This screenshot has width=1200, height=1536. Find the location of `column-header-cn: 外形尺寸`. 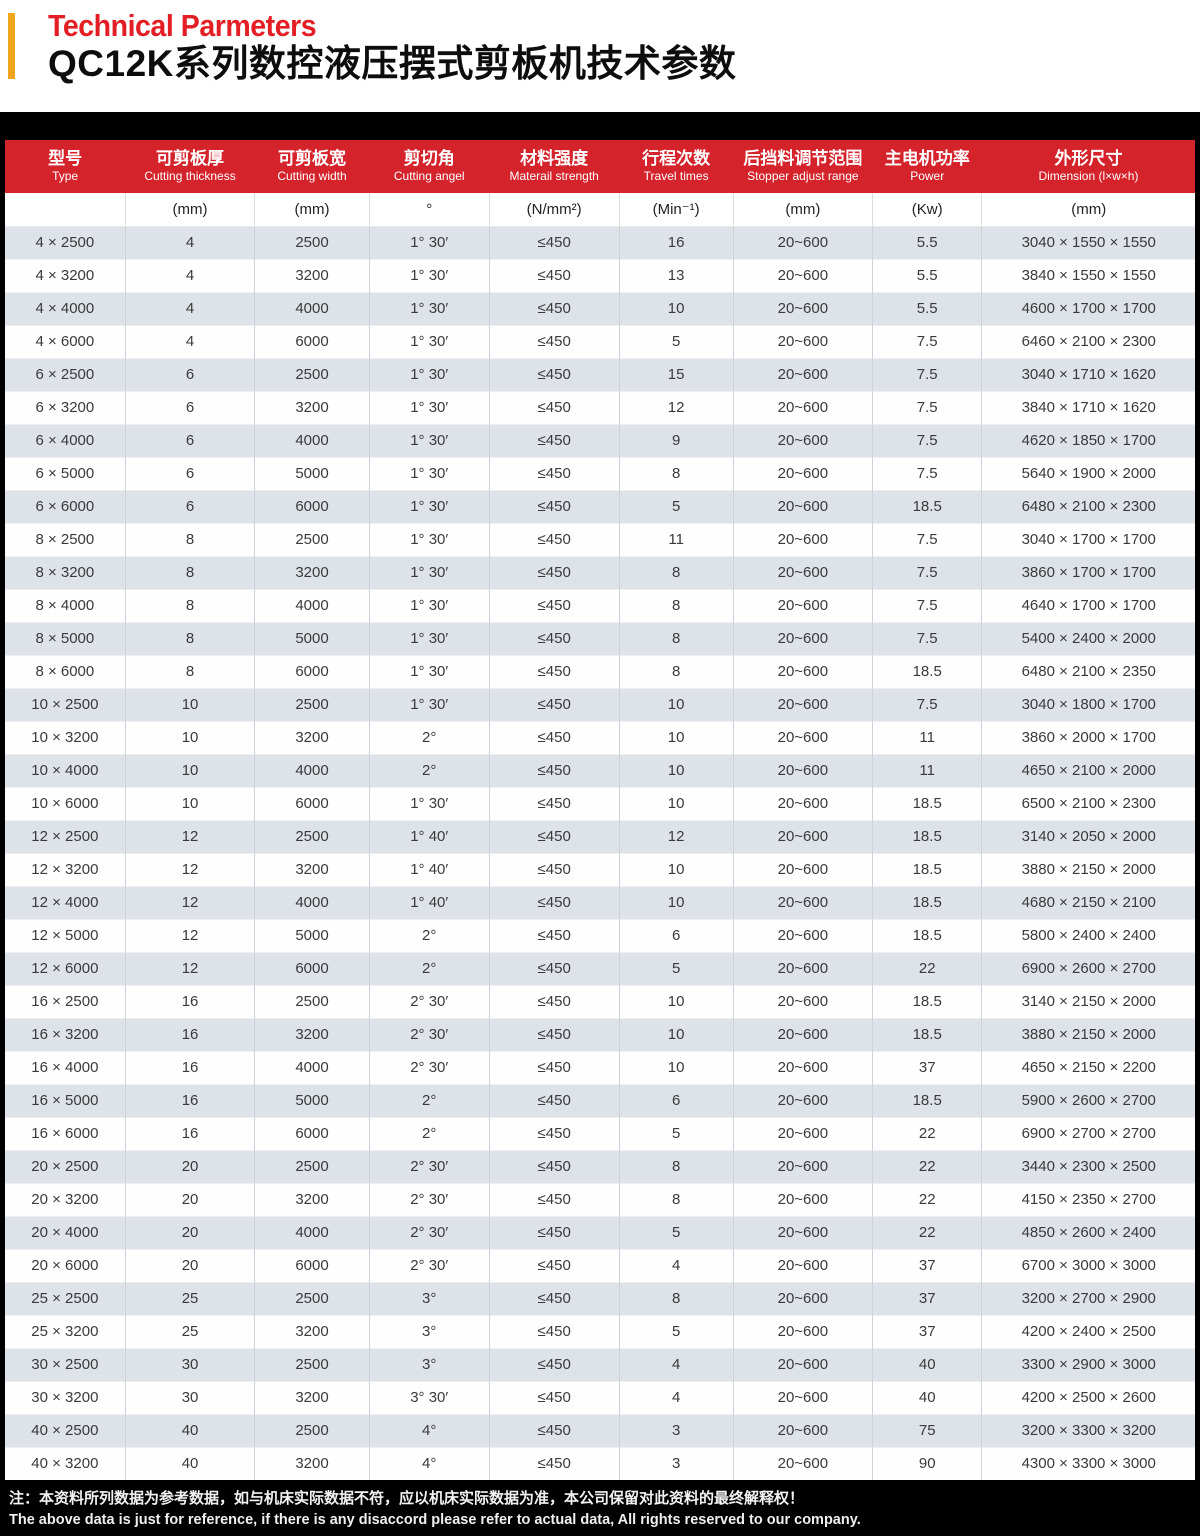

column-header-cn: 外形尺寸 is located at coordinates (1088, 158).